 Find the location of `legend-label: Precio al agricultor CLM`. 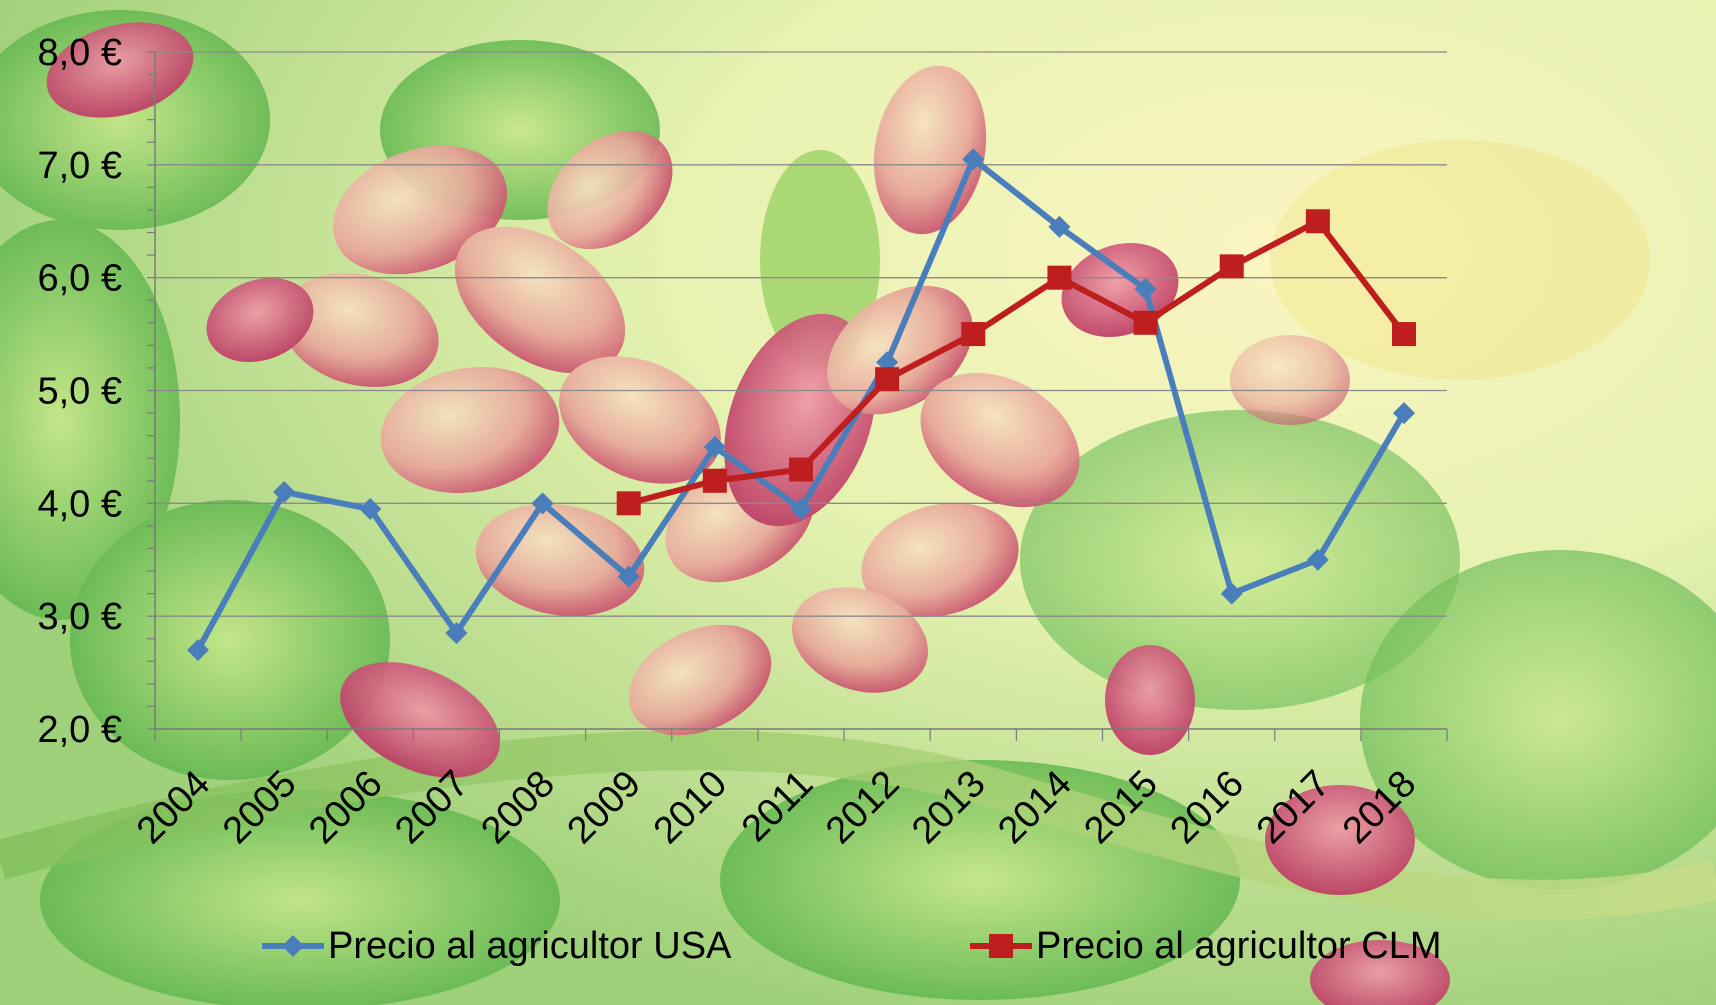

legend-label: Precio al agricultor CLM is located at coordinates (1238, 946).